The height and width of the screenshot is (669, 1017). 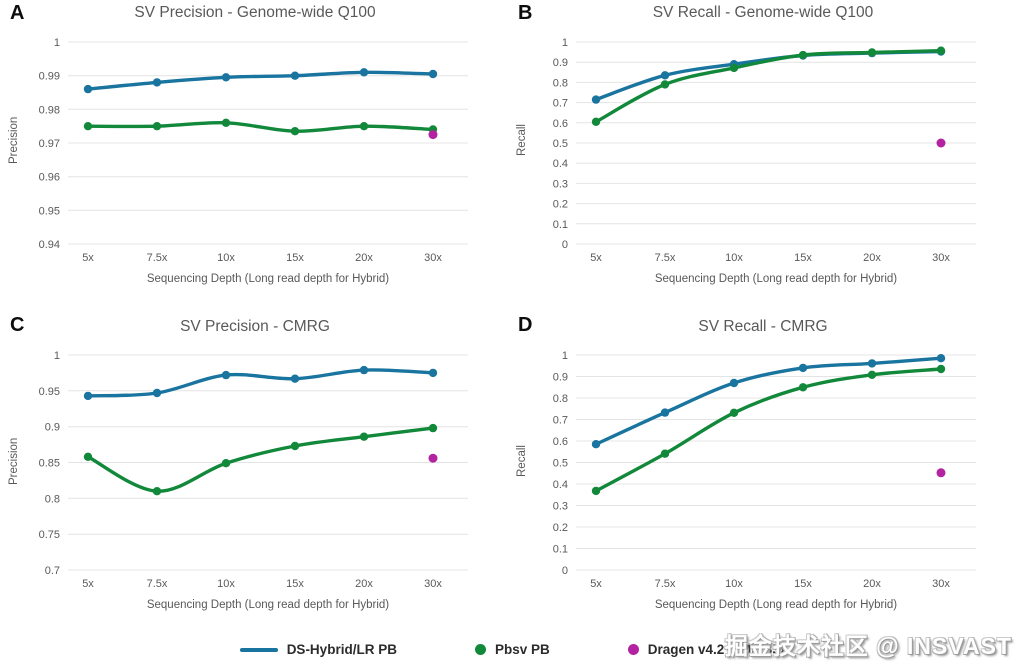 What do you see at coordinates (763, 12) in the screenshot?
I see `chart-title: SV Recall - Genome-wide Q100` at bounding box center [763, 12].